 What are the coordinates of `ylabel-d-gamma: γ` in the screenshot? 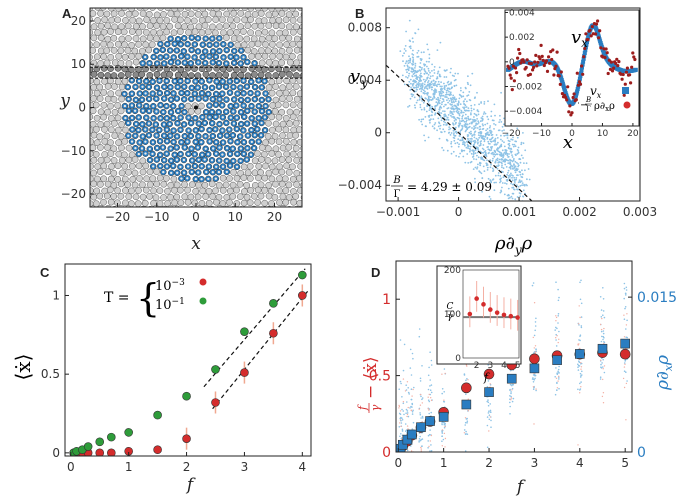 It's located at (375, 407).